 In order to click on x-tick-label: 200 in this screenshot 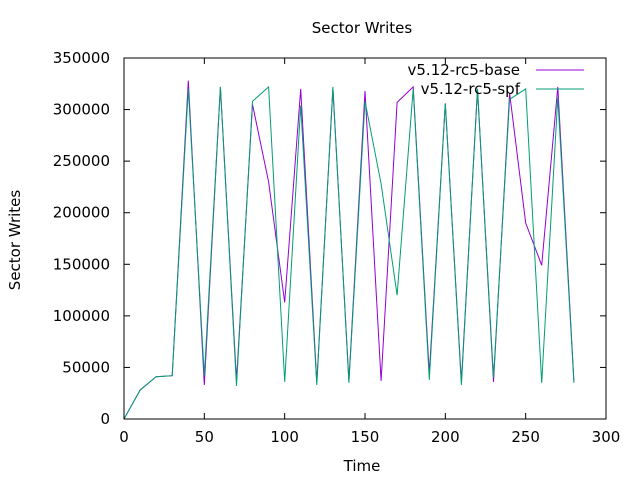, I will do `click(445, 437)`.